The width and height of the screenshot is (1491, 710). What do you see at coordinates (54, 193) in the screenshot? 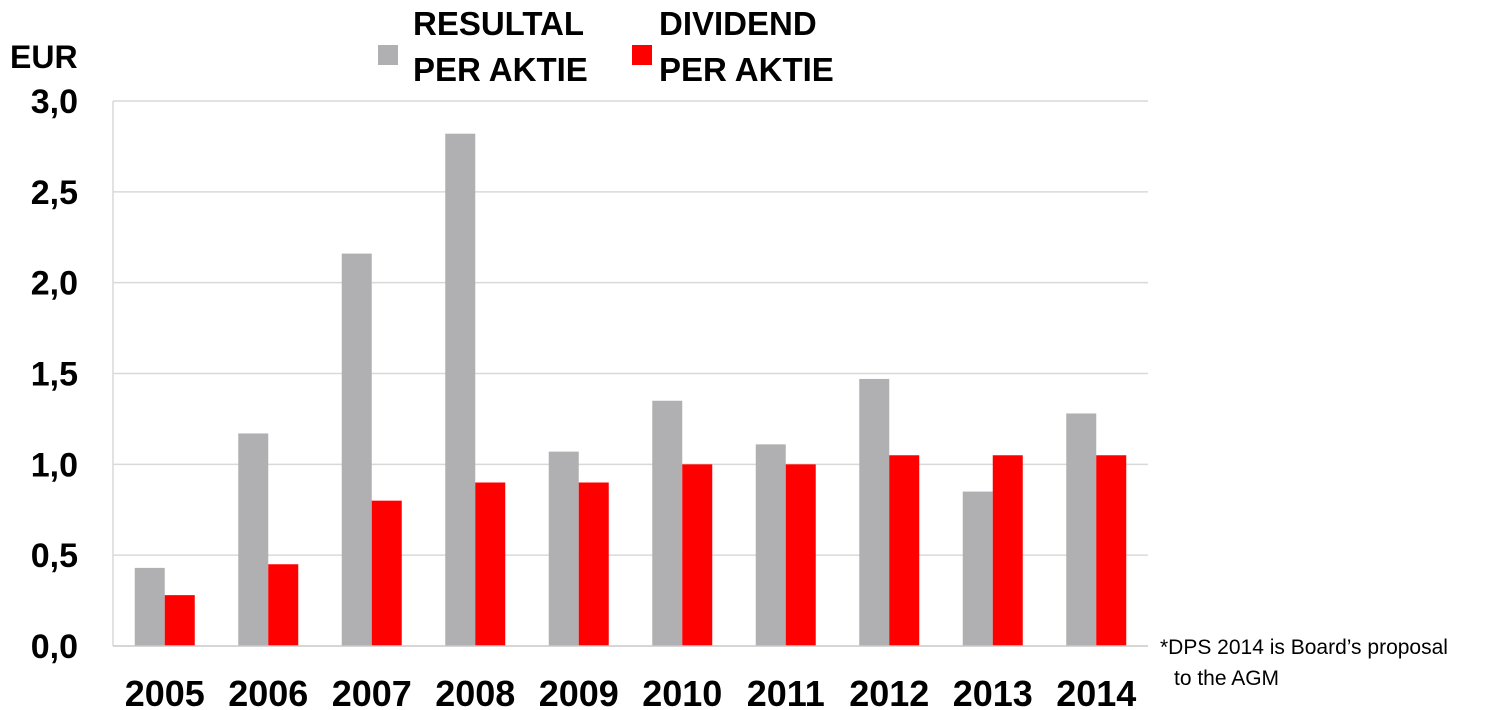
I see `y-tick-label: 2,5` at bounding box center [54, 193].